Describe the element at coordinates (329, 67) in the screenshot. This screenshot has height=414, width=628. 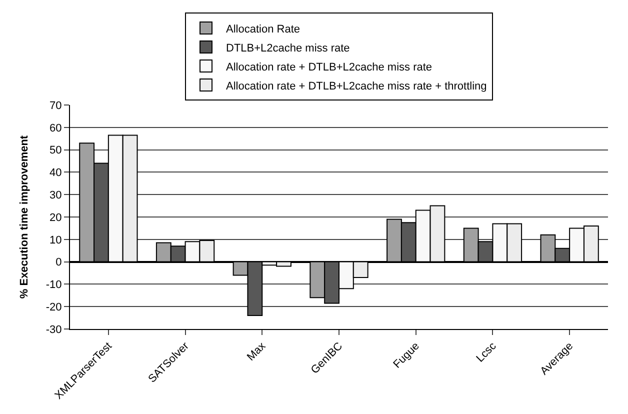
I see `legend-label: Allocation rate + DTLB+L2cache miss rate` at that location.